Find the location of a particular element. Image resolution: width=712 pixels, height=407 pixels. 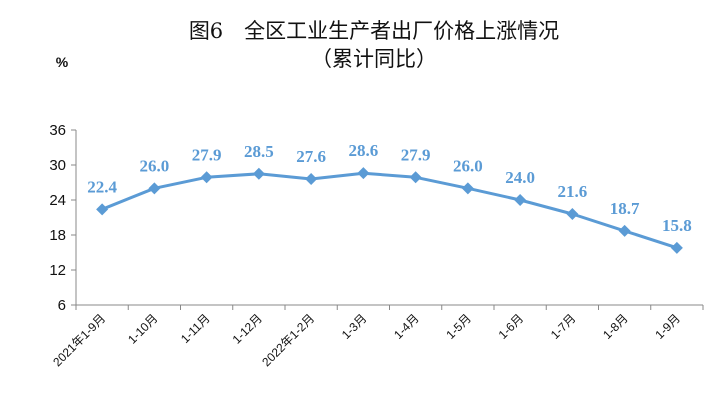

data-label: 28.6 is located at coordinates (364, 150).